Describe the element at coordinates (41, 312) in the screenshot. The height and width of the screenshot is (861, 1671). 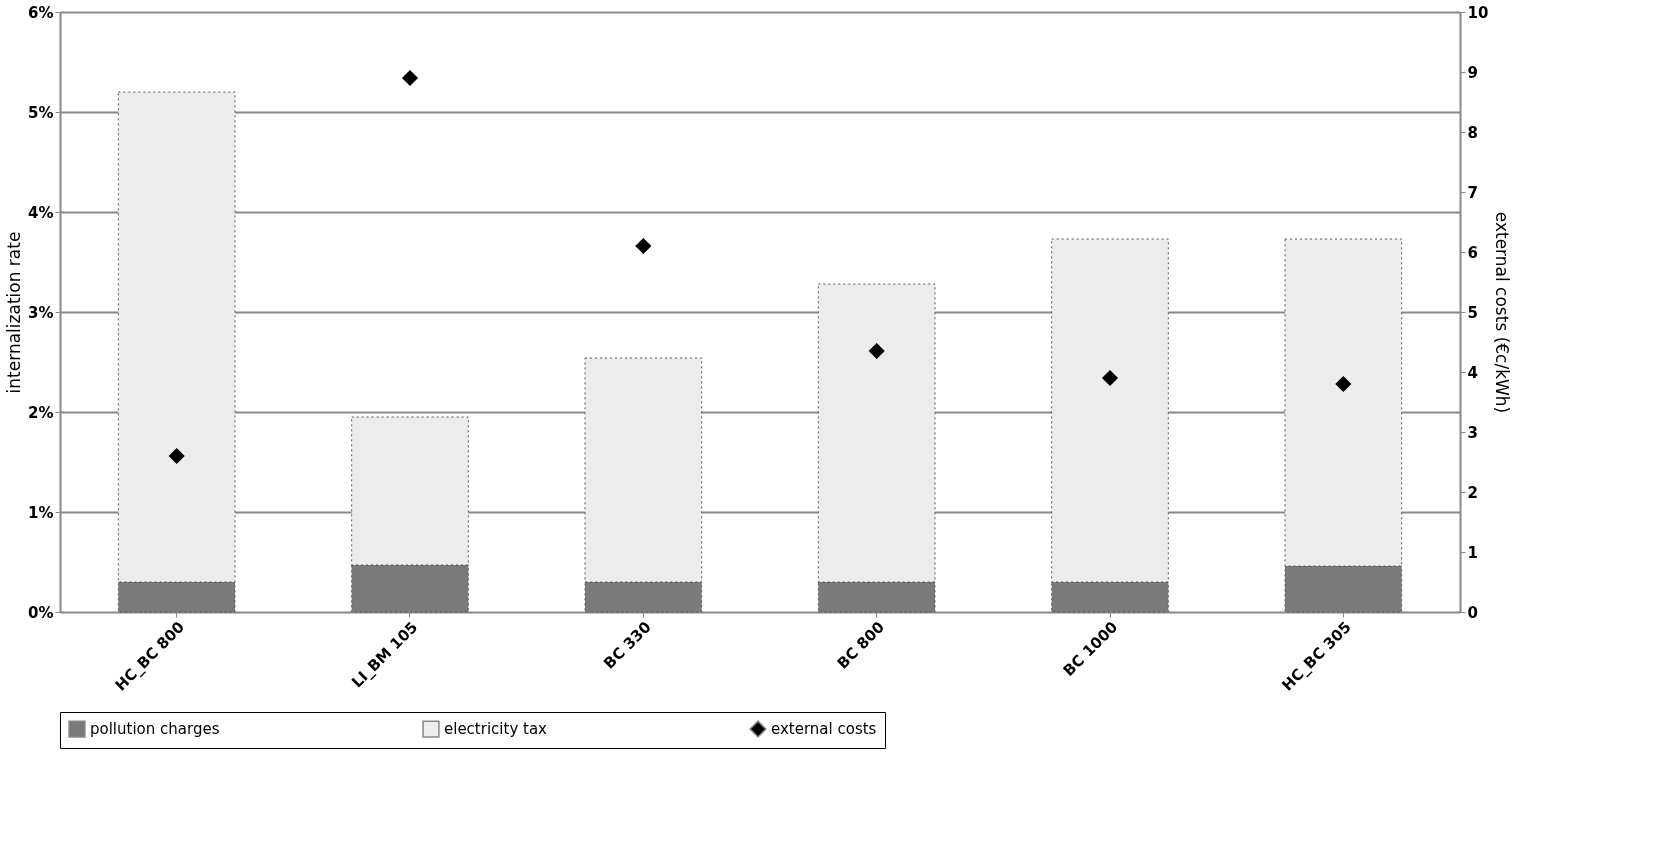
I see `y-tick-label: 3%` at that location.